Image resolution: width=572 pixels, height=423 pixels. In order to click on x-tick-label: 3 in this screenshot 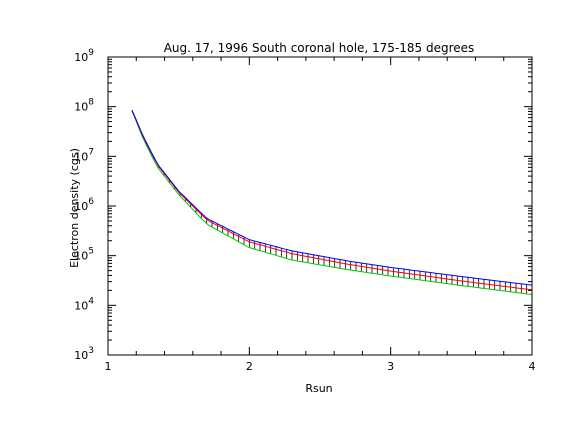, I will do `click(390, 366)`.